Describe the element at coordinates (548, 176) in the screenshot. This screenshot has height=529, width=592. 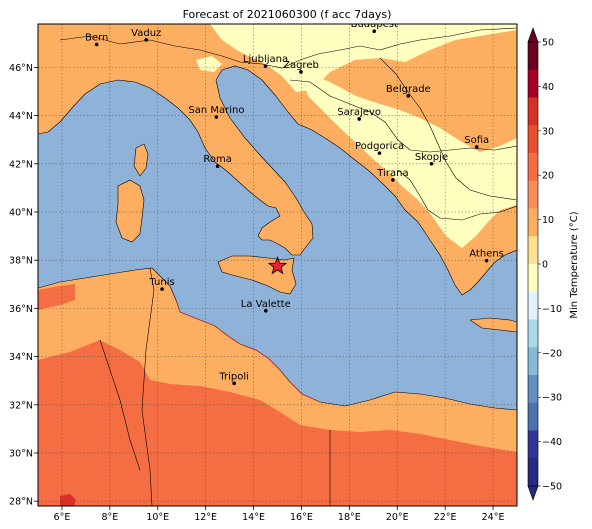
I see `colorbar-tick-label: 20` at that location.